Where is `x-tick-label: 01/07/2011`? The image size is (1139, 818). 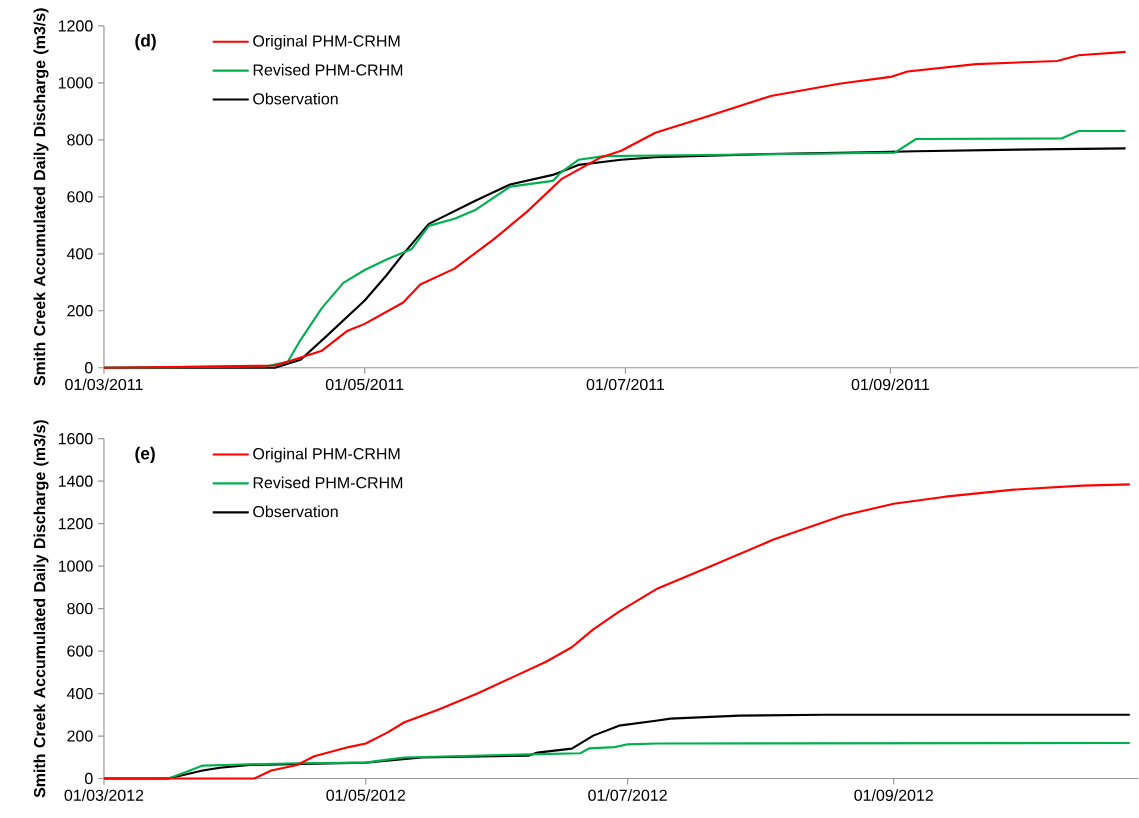 x-tick-label: 01/07/2011 is located at coordinates (625, 384).